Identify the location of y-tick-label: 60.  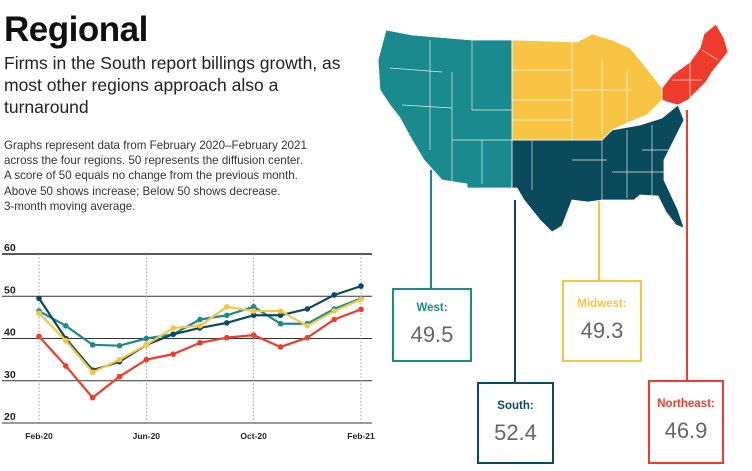
(10, 248).